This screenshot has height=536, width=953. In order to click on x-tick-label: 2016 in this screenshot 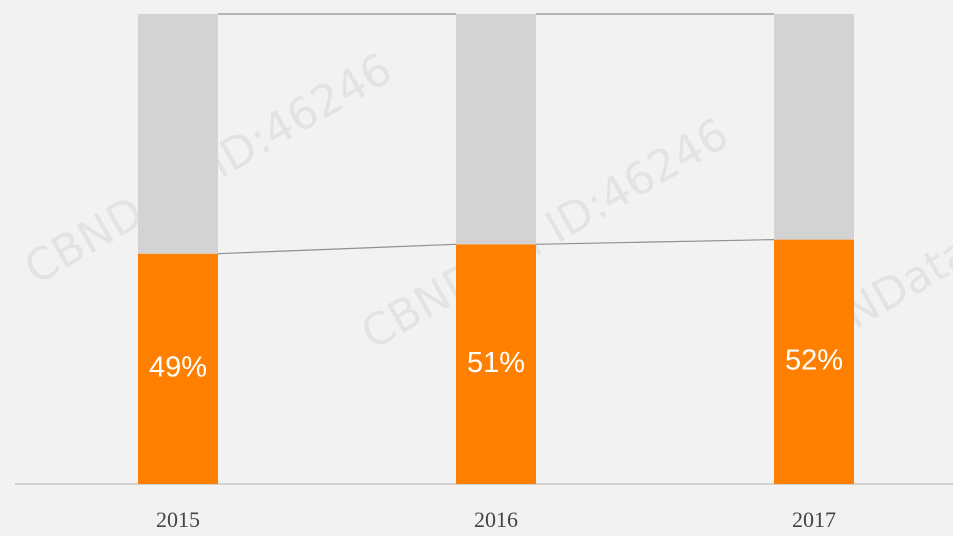, I will do `click(496, 519)`.